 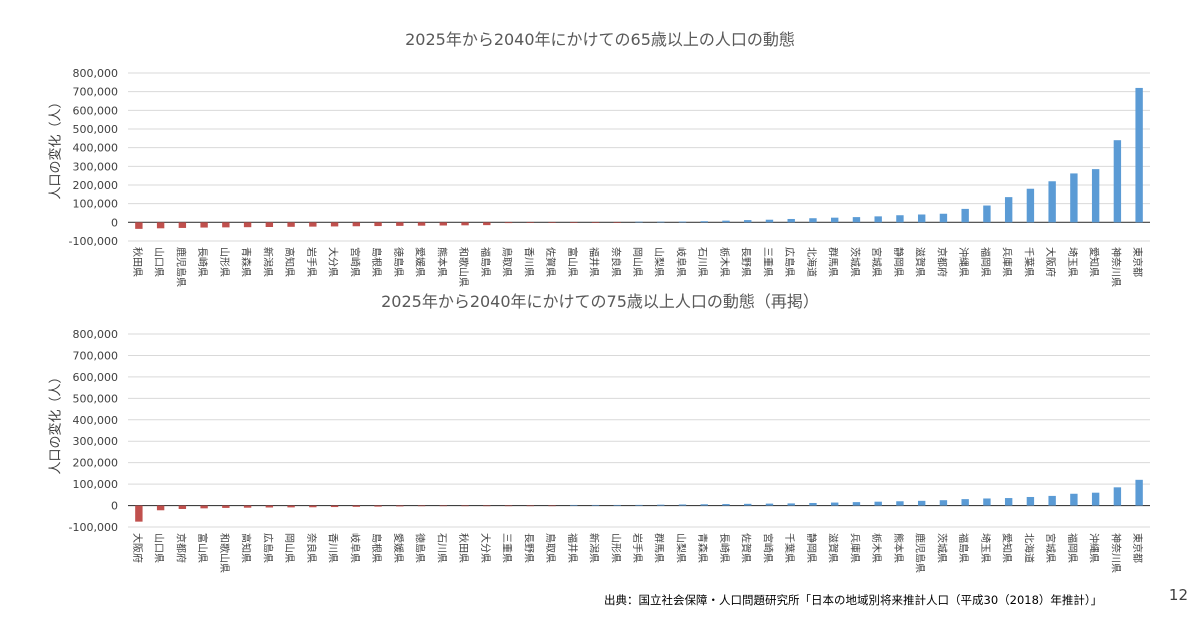 I want to click on chart-title: 2025年から2040年にかけての65歳以上の人口の動態, so click(x=600, y=39).